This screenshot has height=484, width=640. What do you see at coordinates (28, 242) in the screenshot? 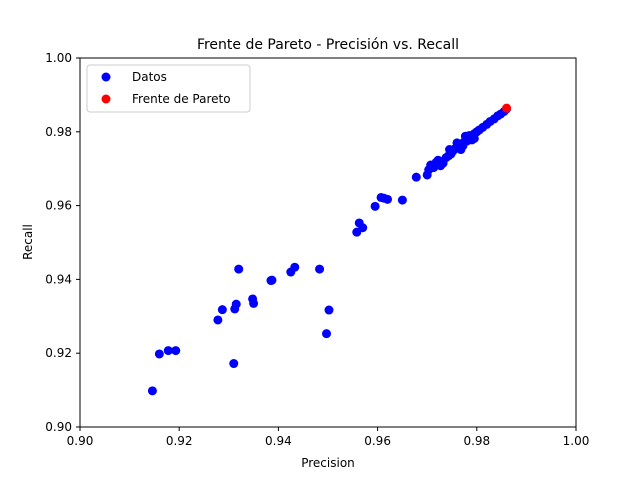
I see `y-axis-label: Recall` at bounding box center [28, 242].